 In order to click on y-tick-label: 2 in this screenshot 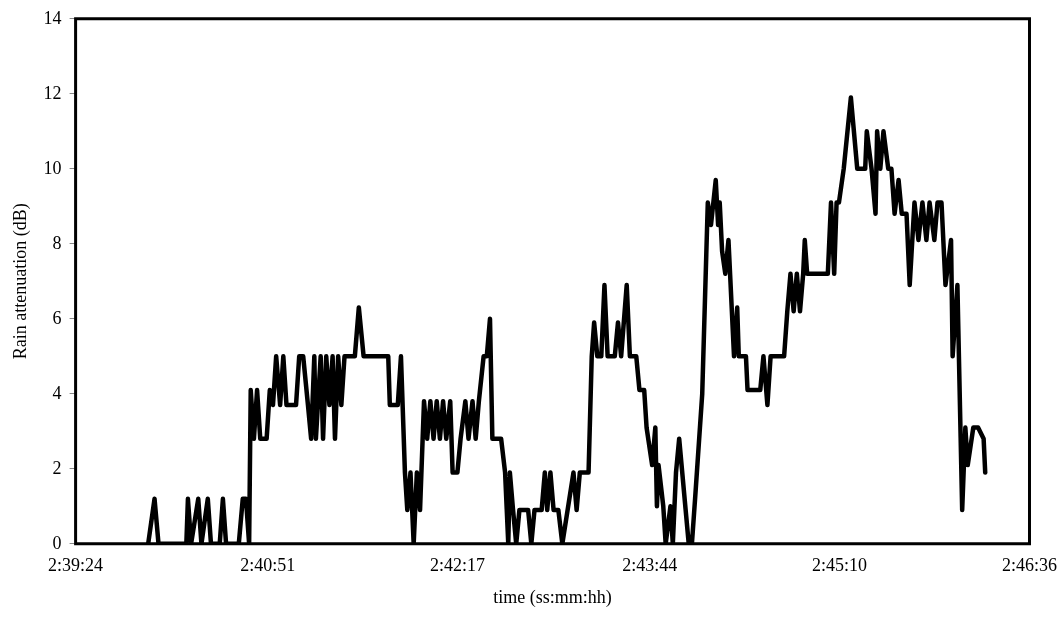, I will do `click(57, 467)`.